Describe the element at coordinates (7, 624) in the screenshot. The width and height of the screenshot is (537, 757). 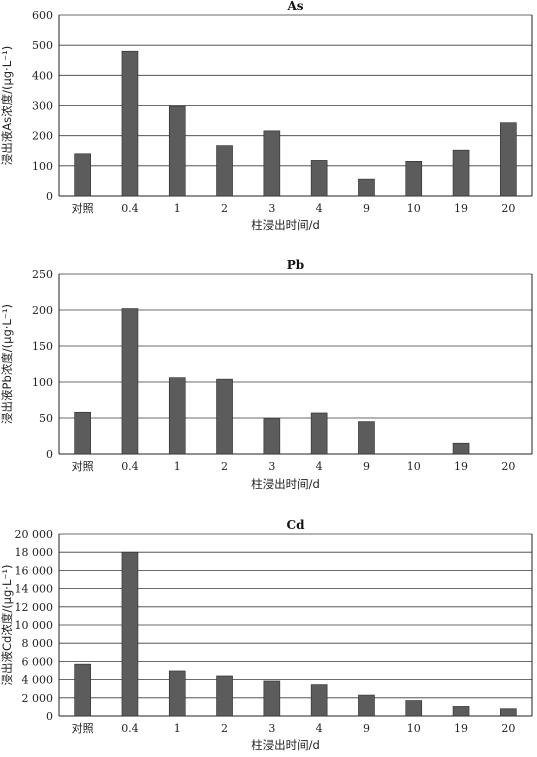
I see `y-axis-label: 浸出液Cd浓度/(μg·L⁻¹)` at that location.